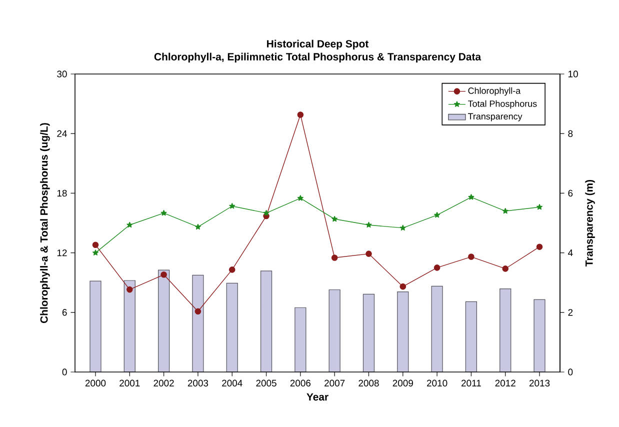  Describe the element at coordinates (368, 383) in the screenshot. I see `x-tick-label: 2008` at that location.